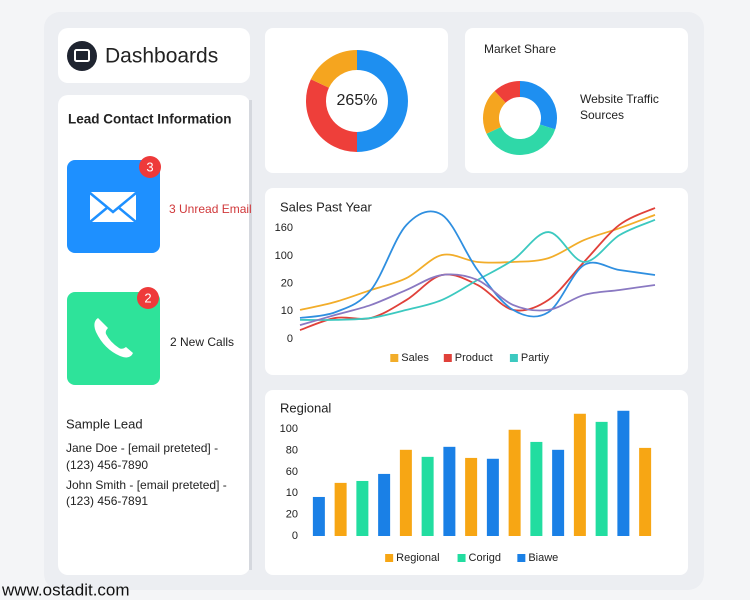  I want to click on email-label: 3 Unread Email, so click(210, 209).